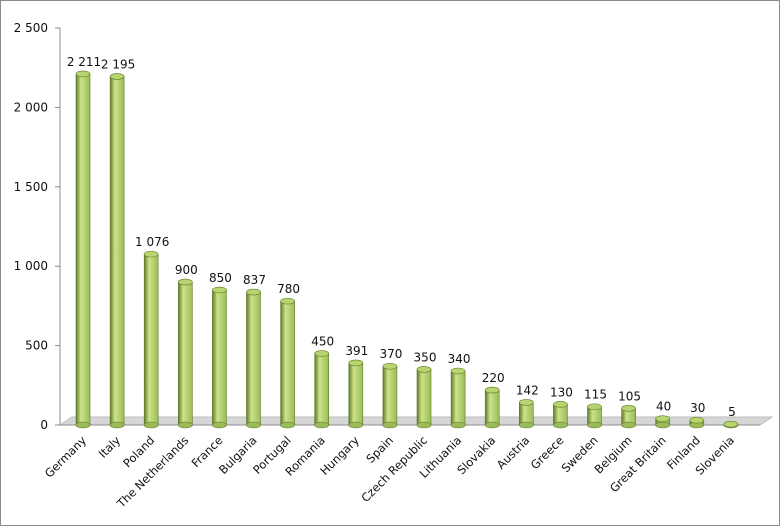 Image resolution: width=780 pixels, height=526 pixels. I want to click on data-label: 391, so click(356, 351).